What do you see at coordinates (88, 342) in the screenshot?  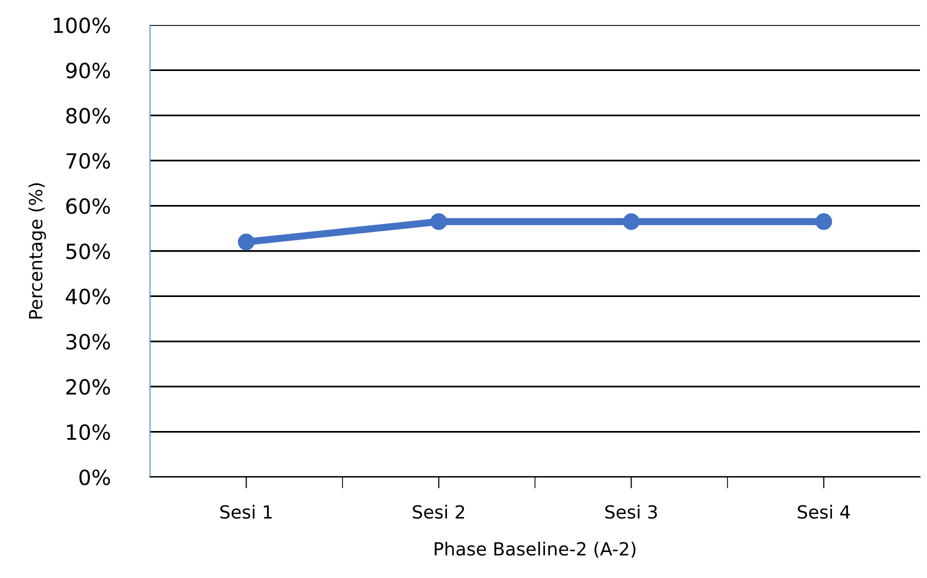 I see `y-tick-label: 30%` at bounding box center [88, 342].